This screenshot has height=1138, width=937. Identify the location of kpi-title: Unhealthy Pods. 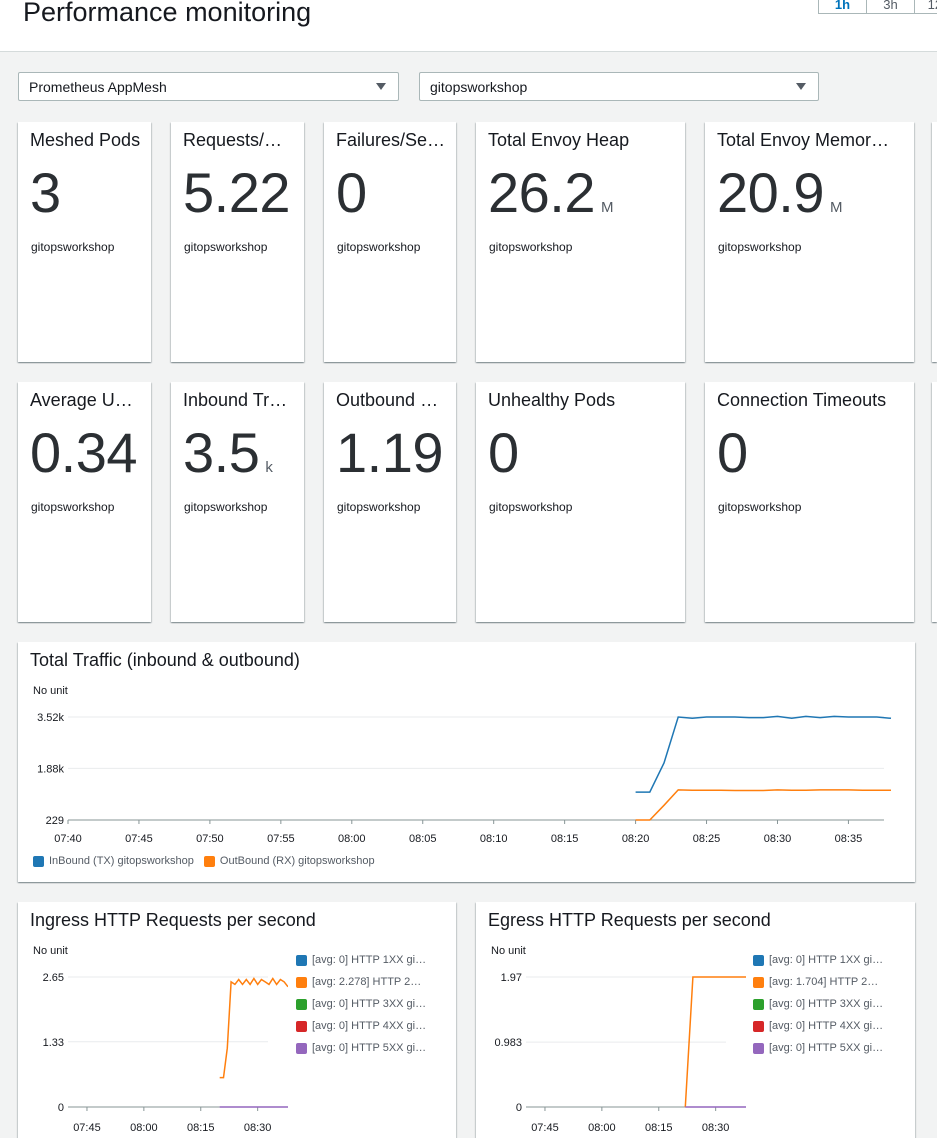
(552, 400).